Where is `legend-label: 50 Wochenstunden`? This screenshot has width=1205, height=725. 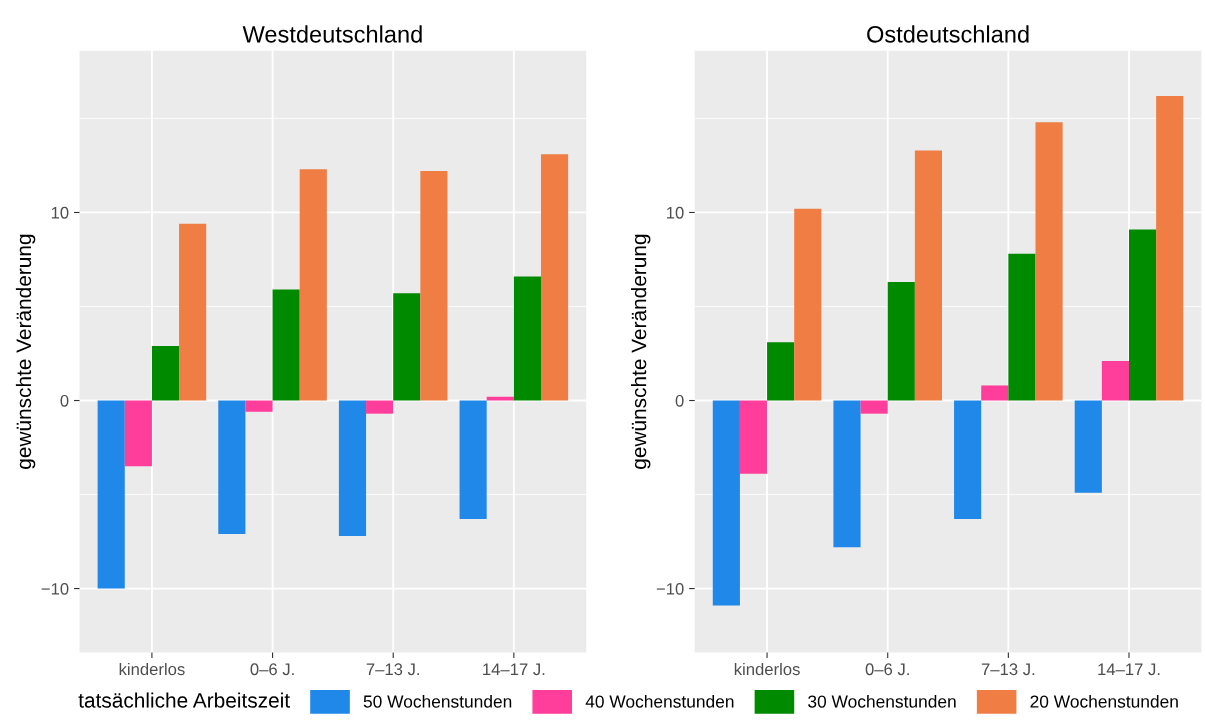
legend-label: 50 Wochenstunden is located at coordinates (437, 701).